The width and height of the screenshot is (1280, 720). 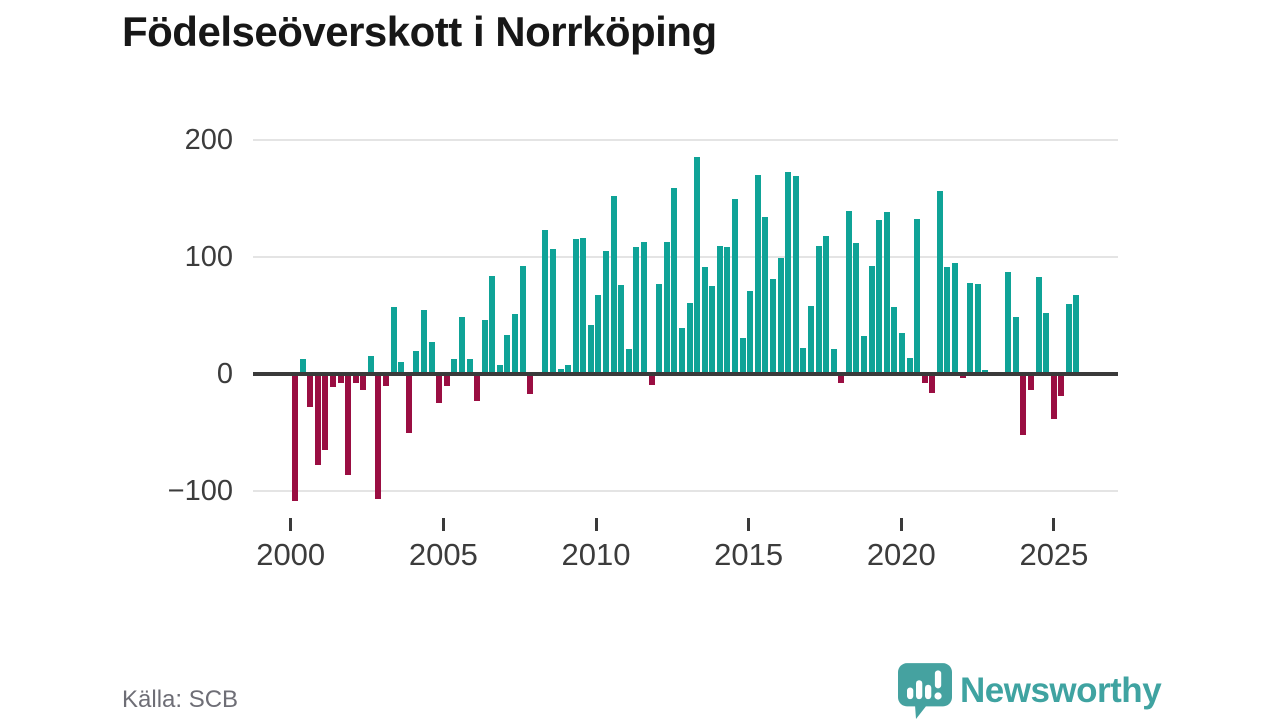 What do you see at coordinates (925, 691) in the screenshot?
I see `newsworthy-logo-icon` at bounding box center [925, 691].